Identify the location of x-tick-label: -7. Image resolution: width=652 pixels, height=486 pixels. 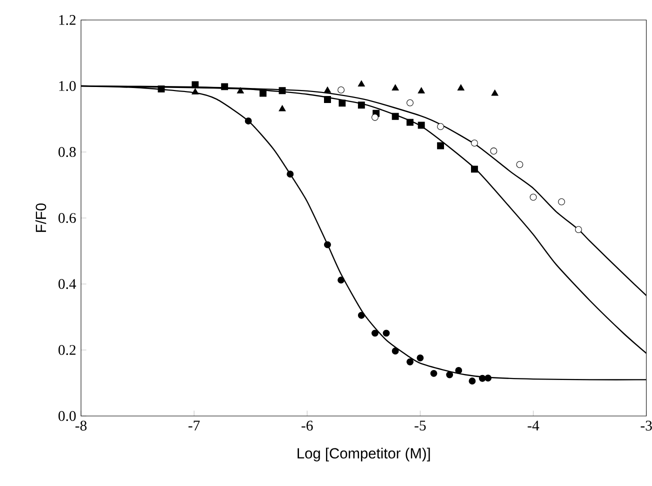
(194, 425).